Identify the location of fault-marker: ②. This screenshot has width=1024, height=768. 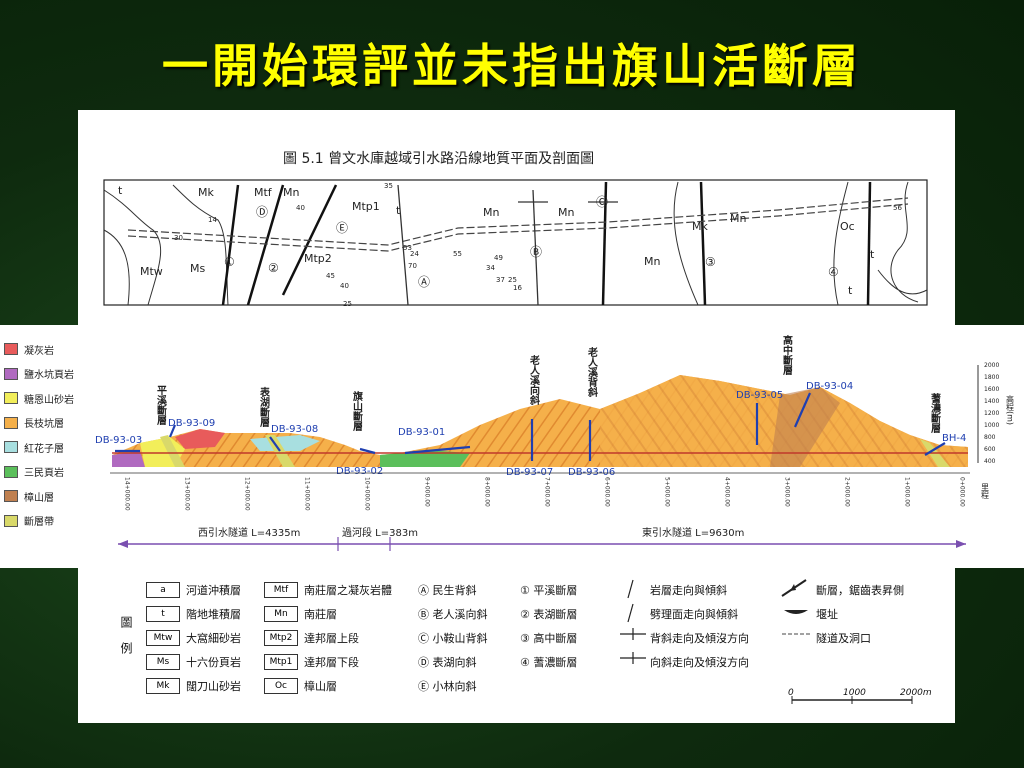
(273, 268).